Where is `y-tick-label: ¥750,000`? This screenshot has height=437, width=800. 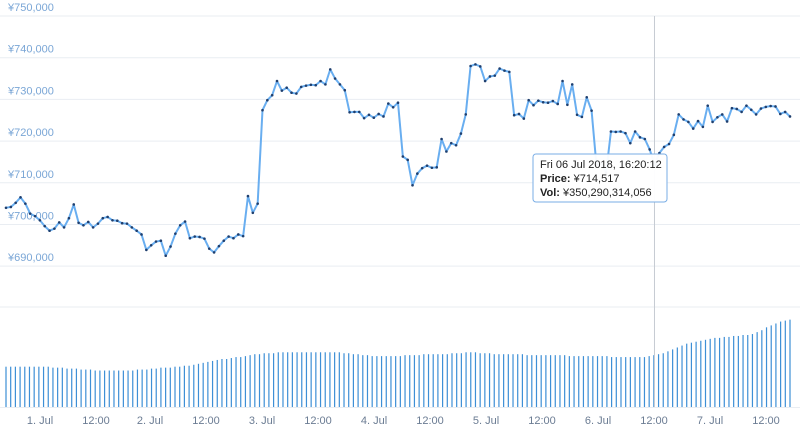 y-tick-label: ¥750,000 is located at coordinates (30, 8).